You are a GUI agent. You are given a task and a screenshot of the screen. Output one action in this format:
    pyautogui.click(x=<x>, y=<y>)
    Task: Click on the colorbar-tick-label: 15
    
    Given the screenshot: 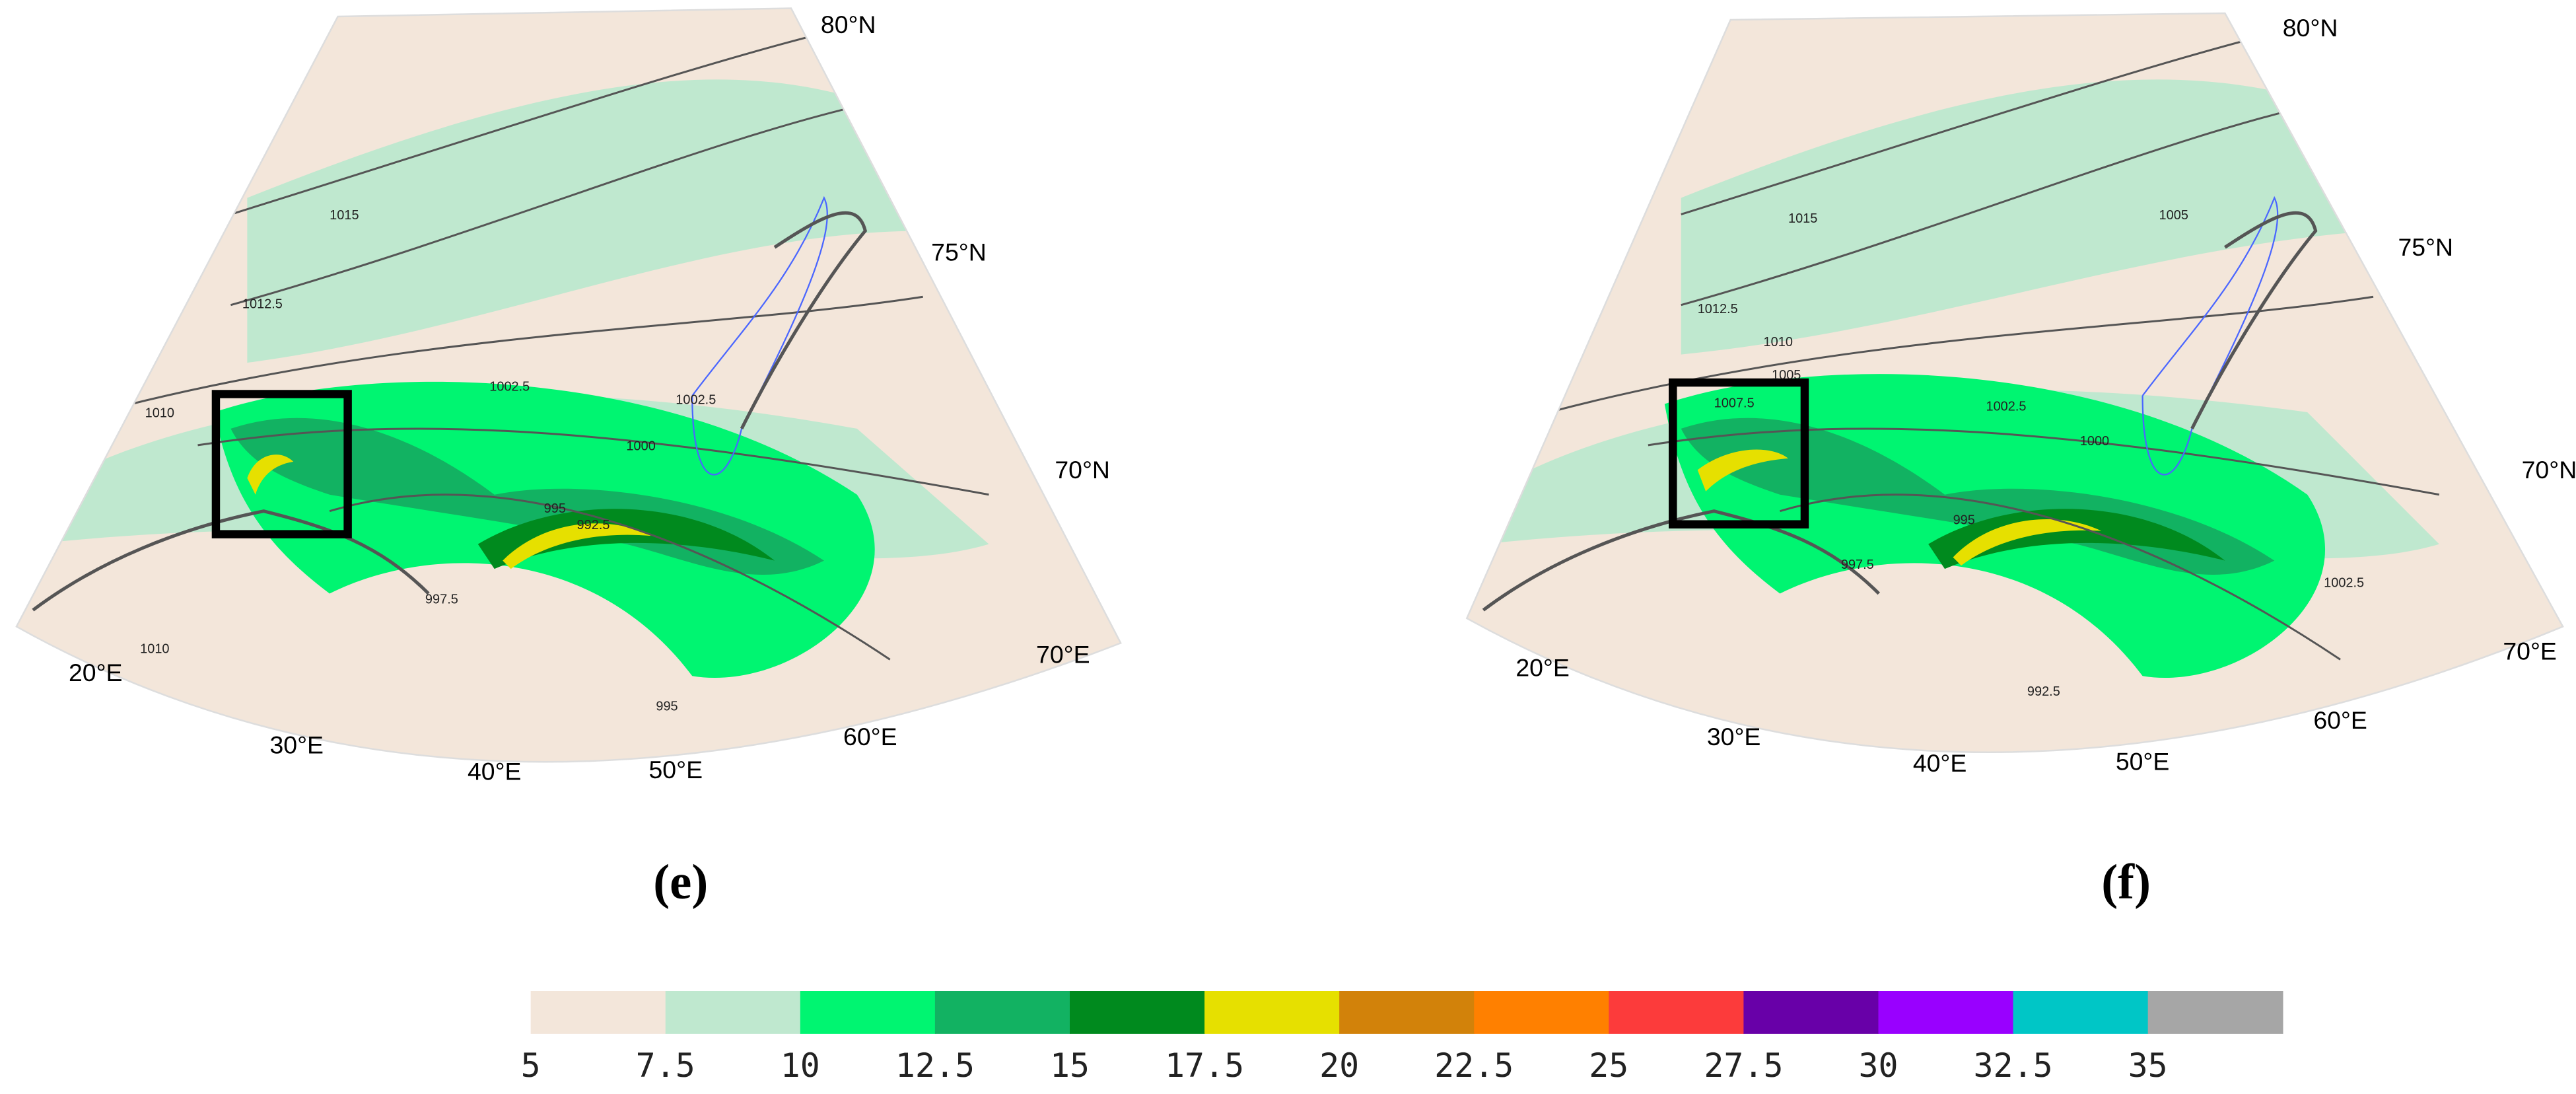 What is the action you would take?
    pyautogui.click(x=1070, y=1065)
    